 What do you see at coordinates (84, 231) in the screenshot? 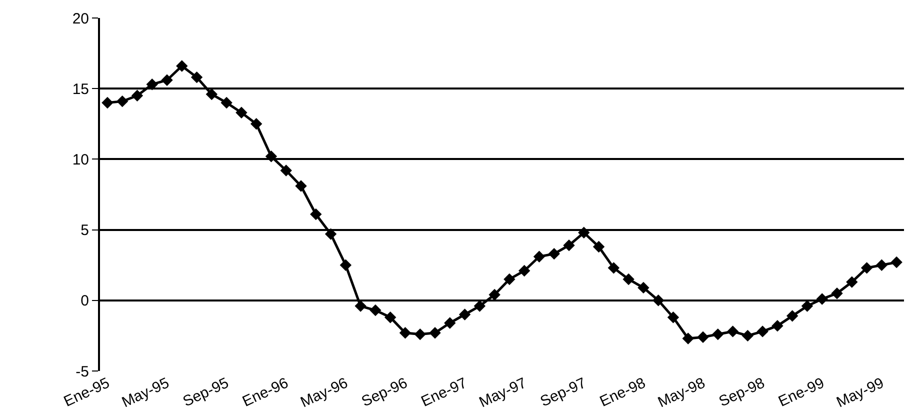
I see `y-tick-label: 5` at bounding box center [84, 231].